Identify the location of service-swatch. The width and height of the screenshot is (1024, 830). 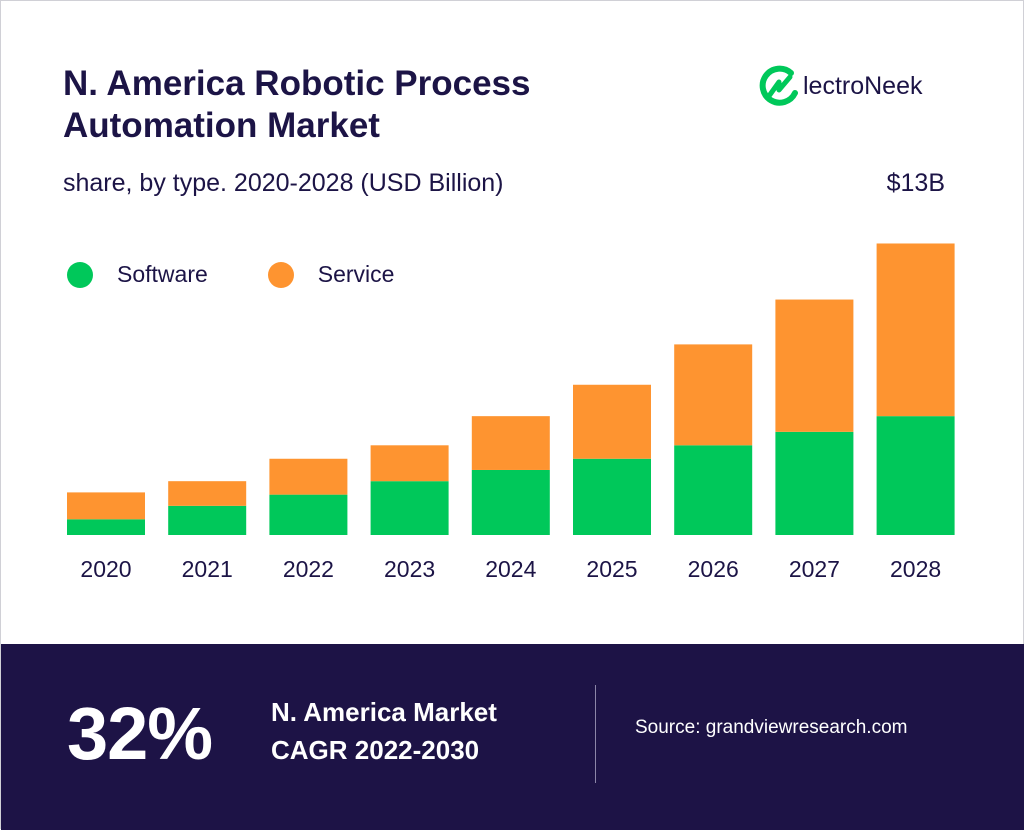
(280, 274).